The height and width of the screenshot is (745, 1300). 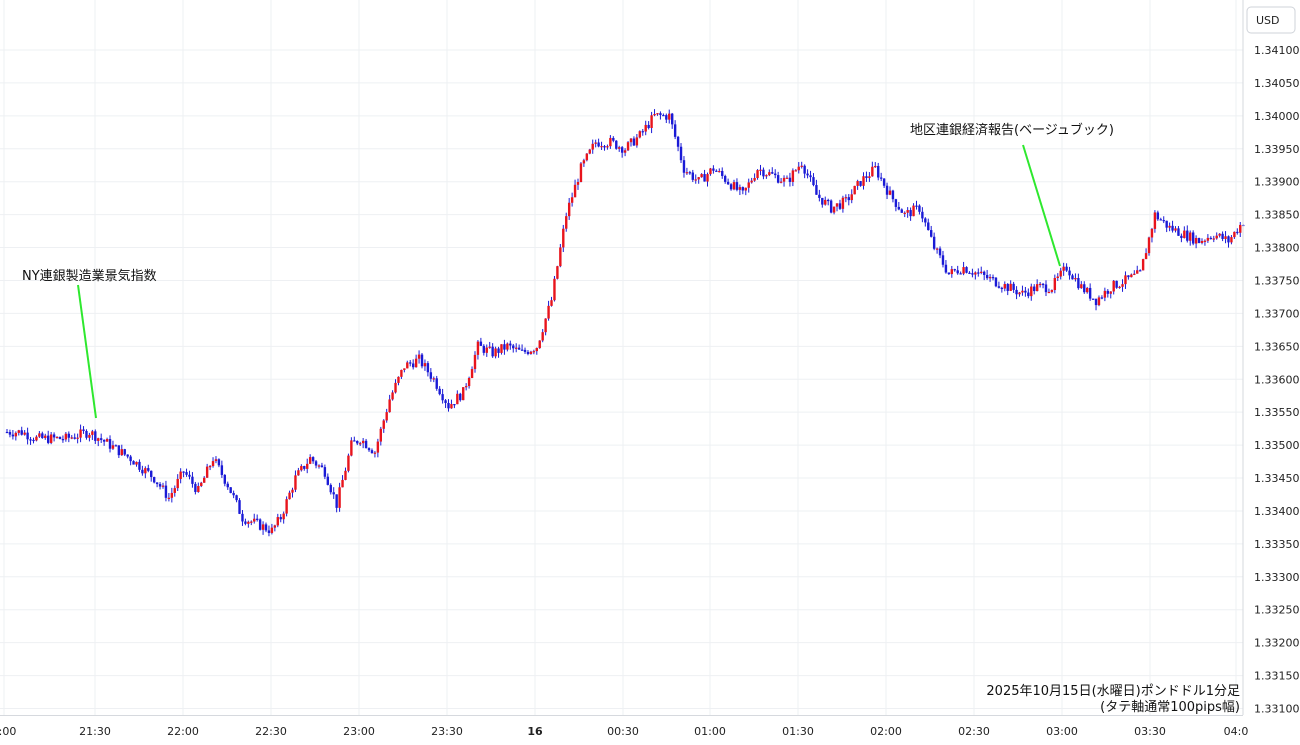 I want to click on y-tick-label: 1.33250, so click(x=1277, y=610).